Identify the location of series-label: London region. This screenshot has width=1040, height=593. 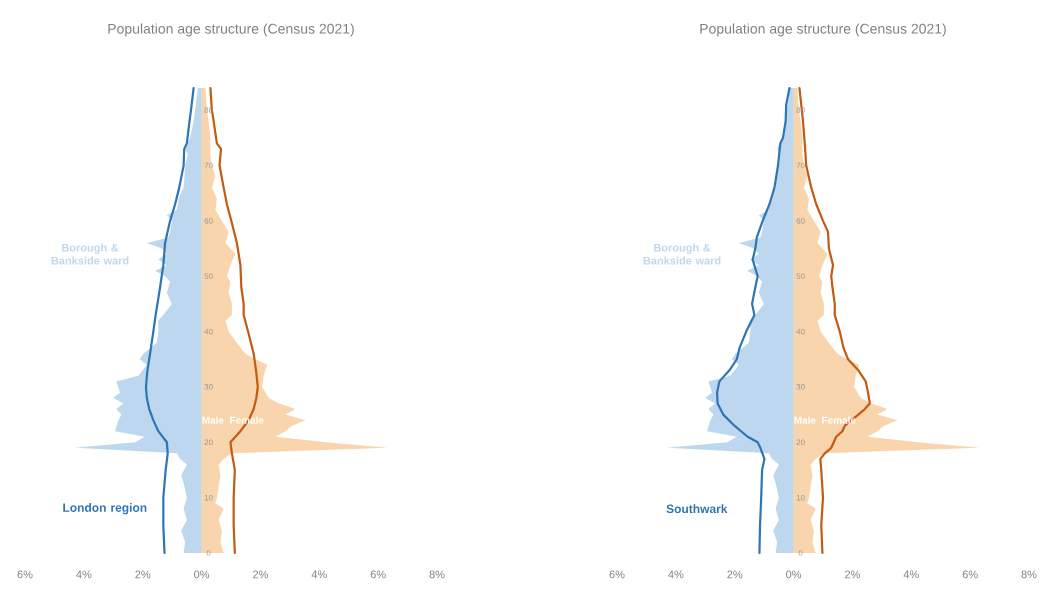
(105, 509).